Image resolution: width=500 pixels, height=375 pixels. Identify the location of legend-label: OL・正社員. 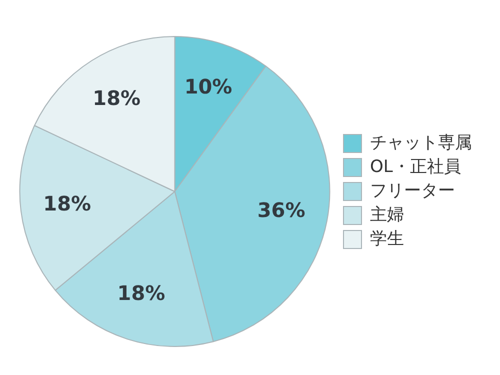
(415, 166).